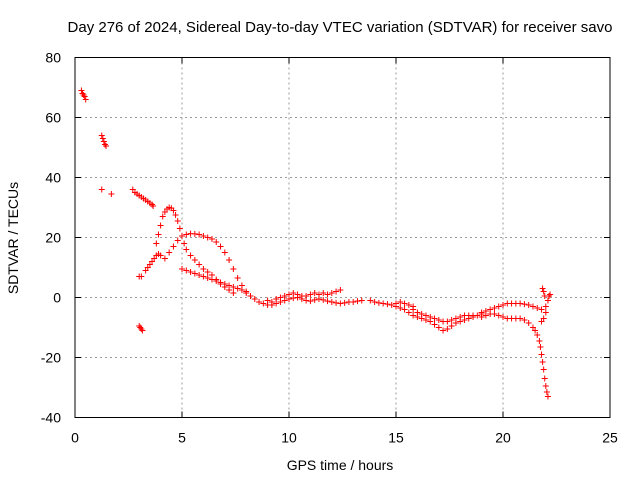  What do you see at coordinates (75, 438) in the screenshot?
I see `x-tick-label: 0` at bounding box center [75, 438].